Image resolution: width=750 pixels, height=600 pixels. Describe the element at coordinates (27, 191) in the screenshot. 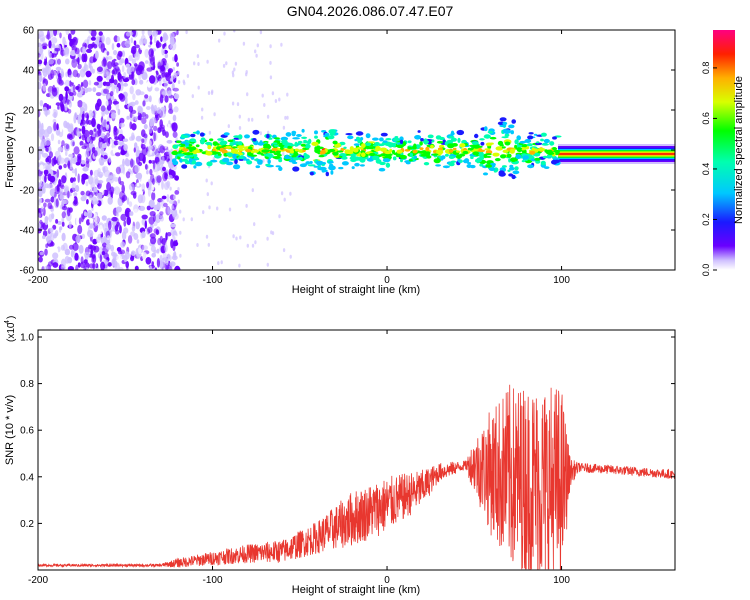

I see `spectrogram-y-tick-label: -20` at that location.